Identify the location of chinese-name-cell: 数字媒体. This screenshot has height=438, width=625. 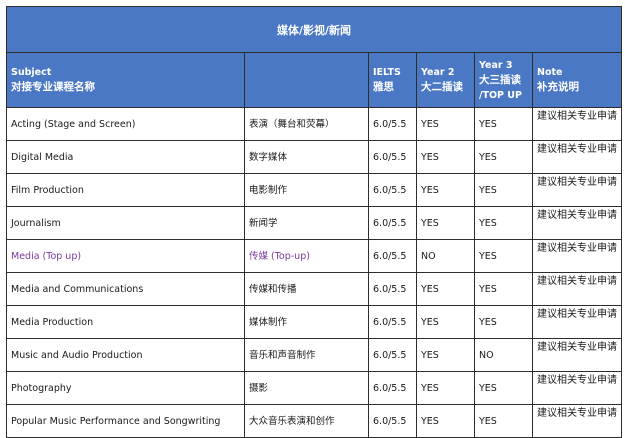
(306, 157).